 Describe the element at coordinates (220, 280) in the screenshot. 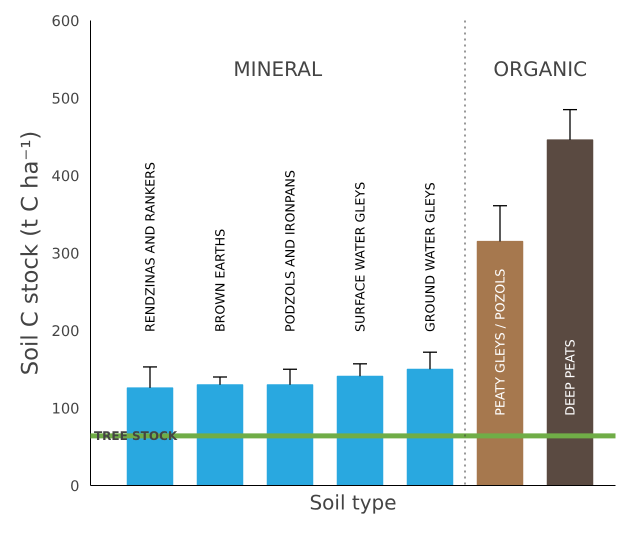

I see `x-tick-label: BROWN EARTHS` at that location.